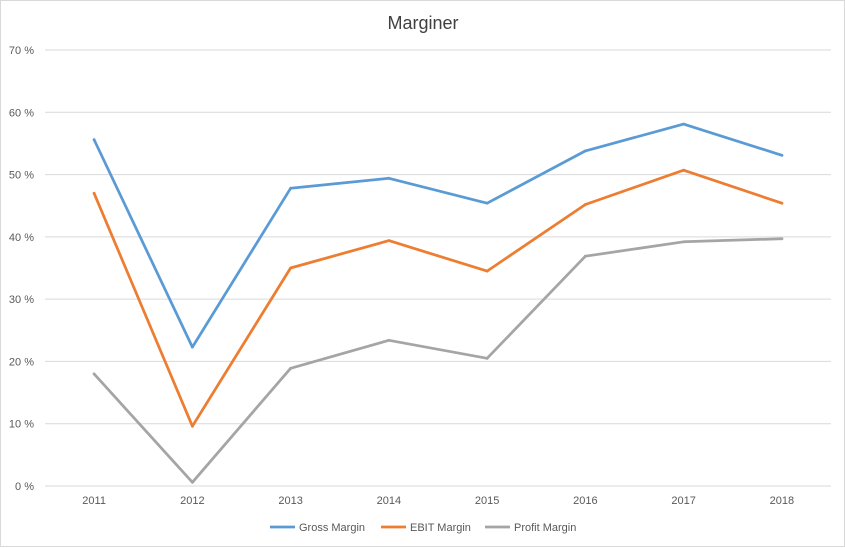 The image size is (845, 548). Describe the element at coordinates (782, 501) in the screenshot. I see `x-tick-label: 2018` at that location.